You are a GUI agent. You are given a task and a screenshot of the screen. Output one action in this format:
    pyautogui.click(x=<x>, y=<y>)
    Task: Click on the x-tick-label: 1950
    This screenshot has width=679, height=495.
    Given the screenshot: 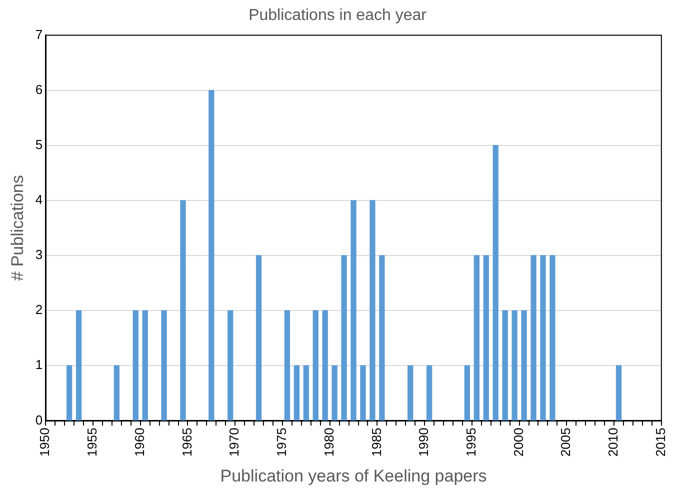 What is the action you would take?
    pyautogui.click(x=44, y=442)
    